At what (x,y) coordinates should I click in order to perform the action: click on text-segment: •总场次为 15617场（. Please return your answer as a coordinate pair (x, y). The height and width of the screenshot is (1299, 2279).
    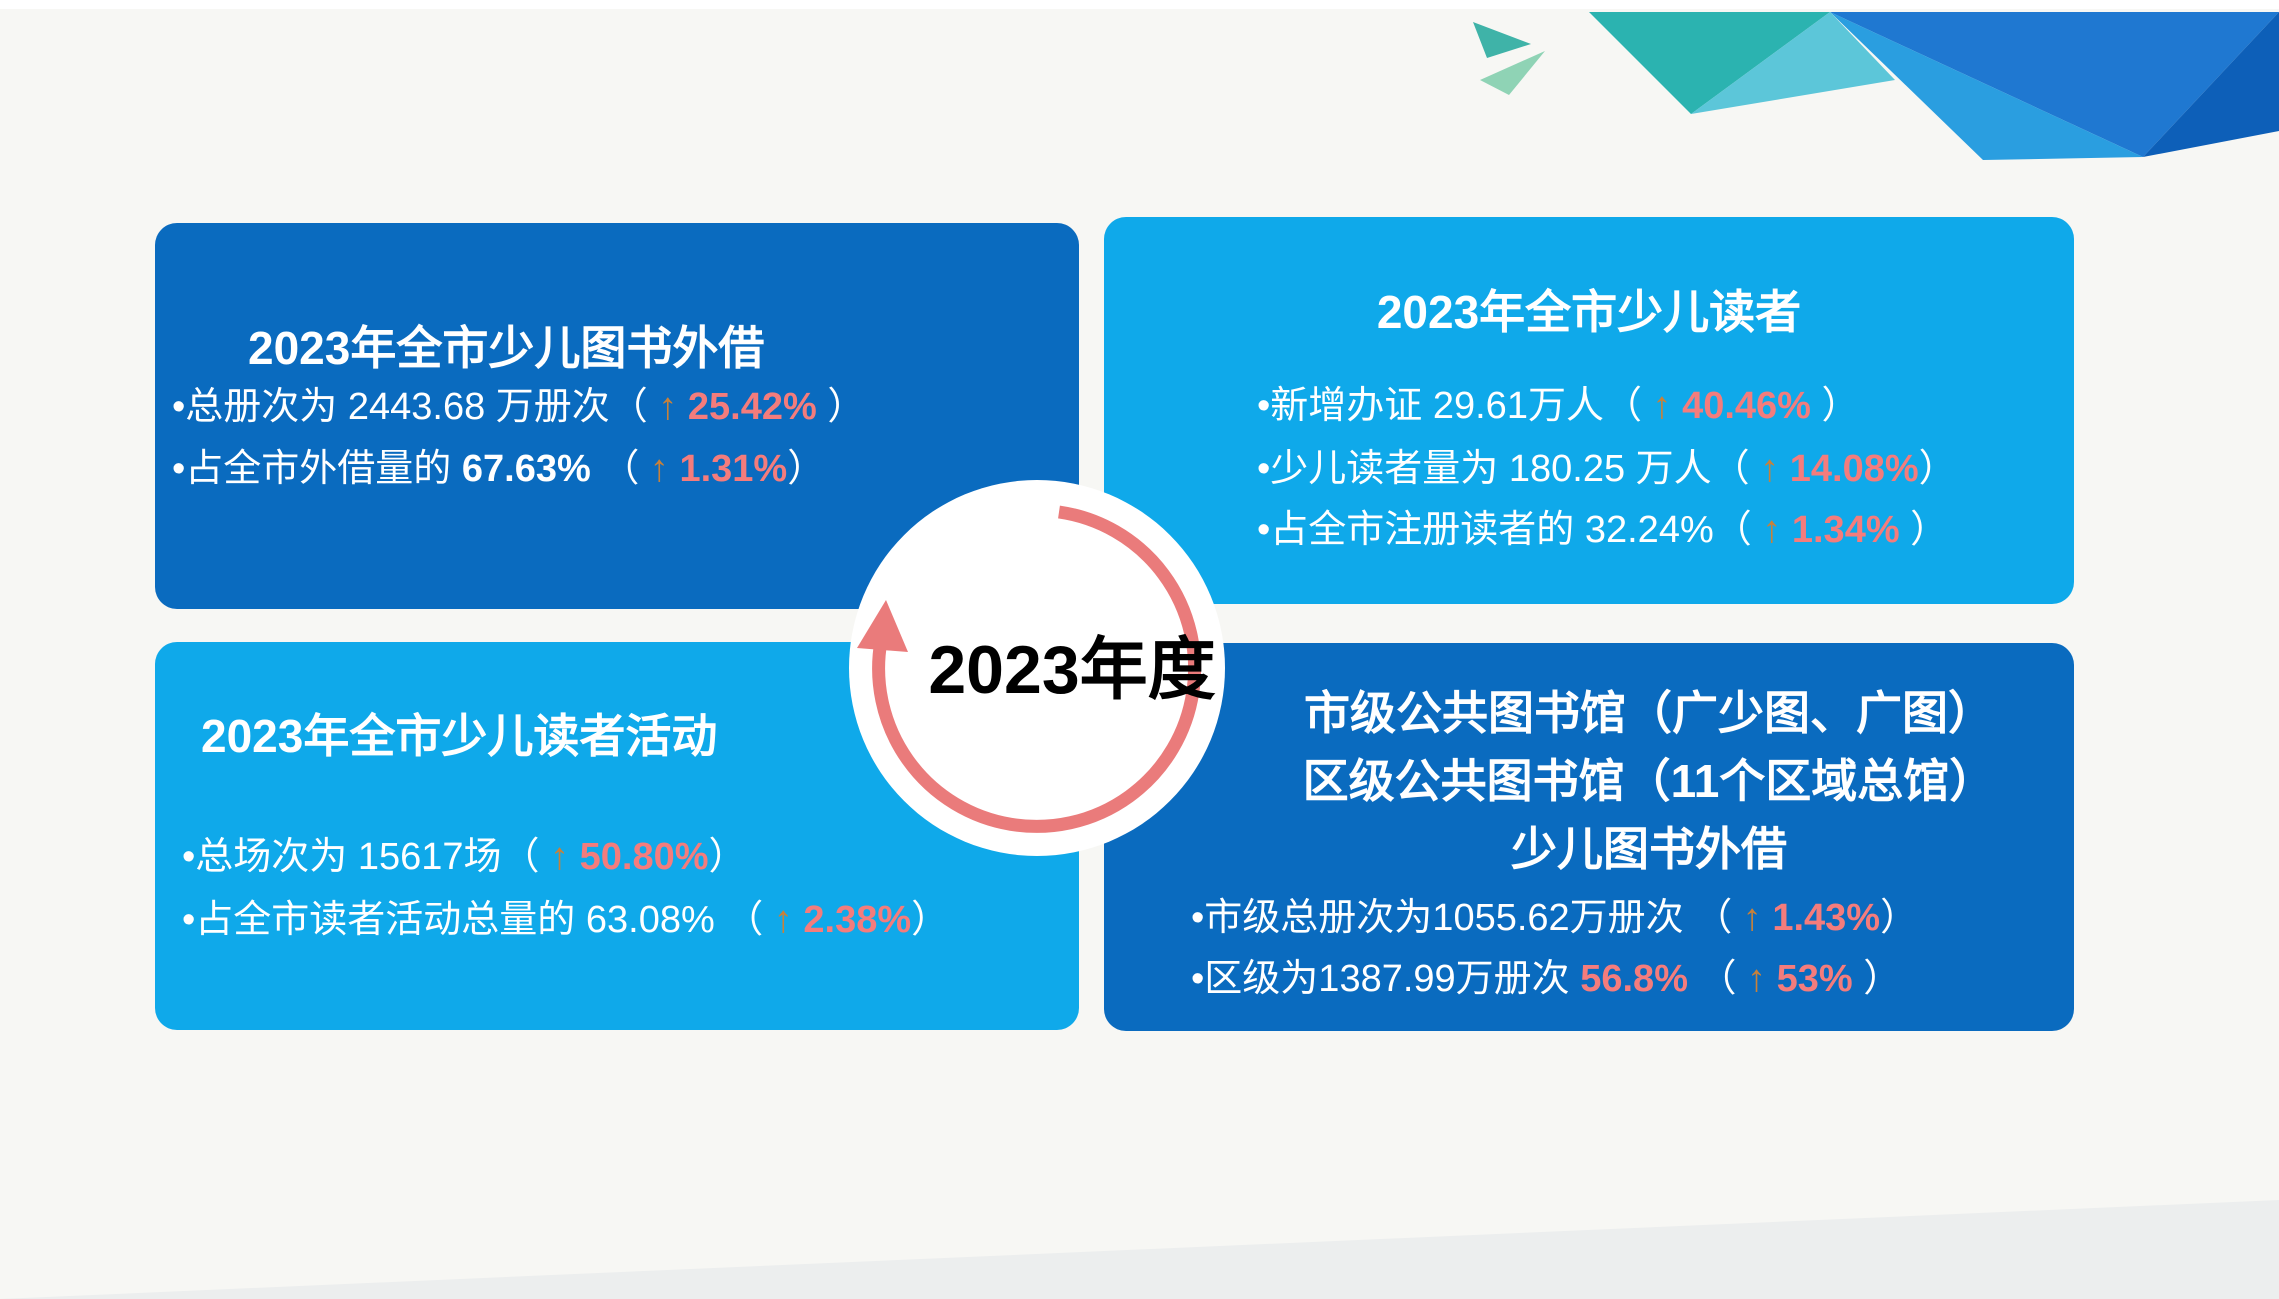
    Looking at the image, I should click on (366, 857).